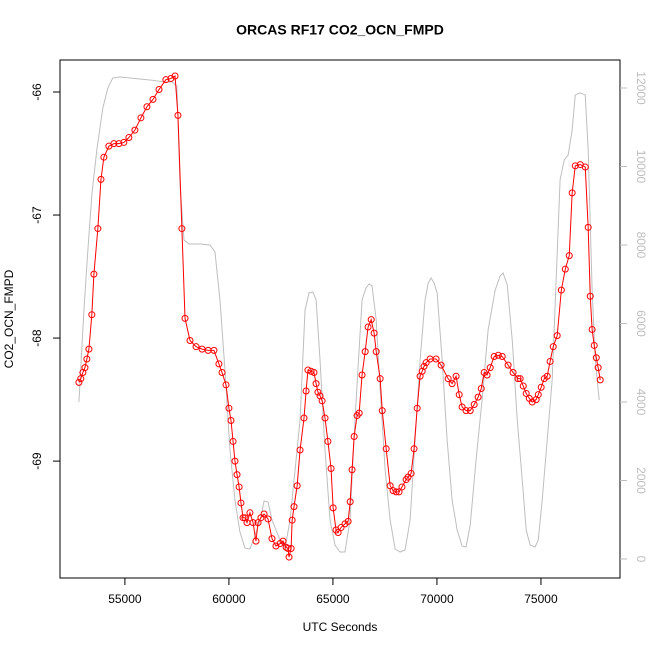 The height and width of the screenshot is (650, 650). Describe the element at coordinates (125, 599) in the screenshot. I see `x-tick-label: 55000` at that location.